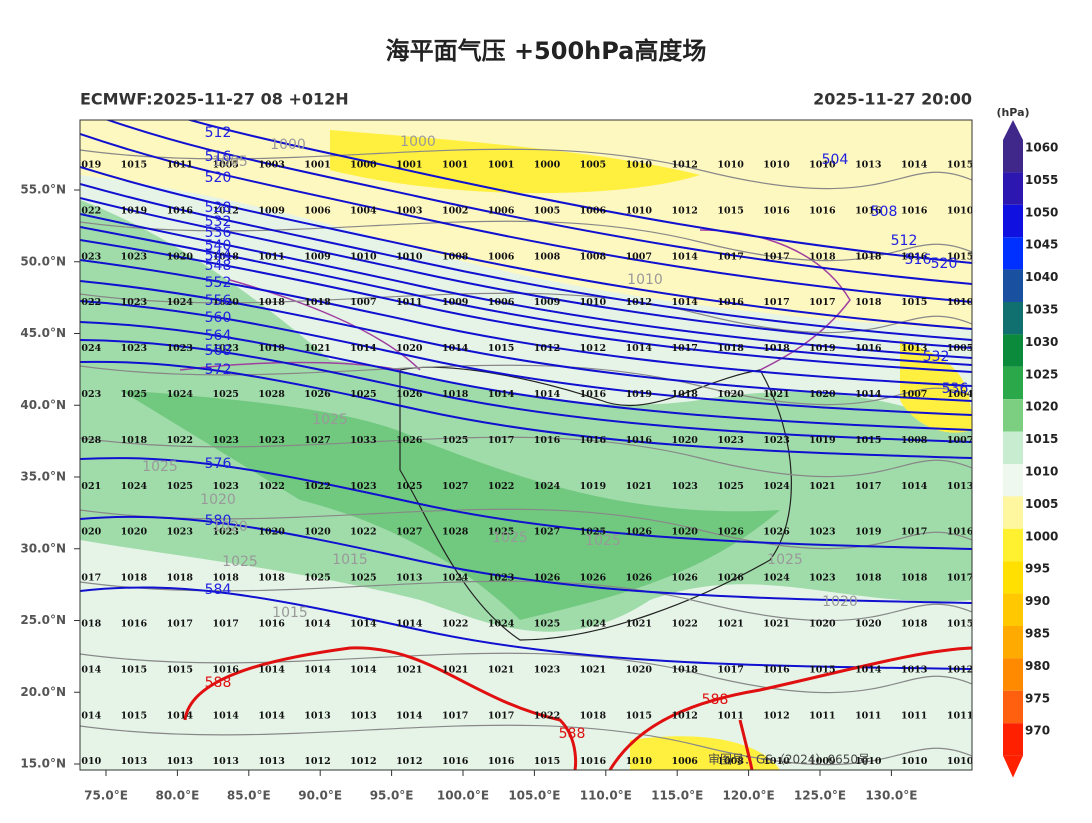 This screenshot has width=1092, height=823. Describe the element at coordinates (749, 796) in the screenshot. I see `lon-label: 120.0°E` at that location.